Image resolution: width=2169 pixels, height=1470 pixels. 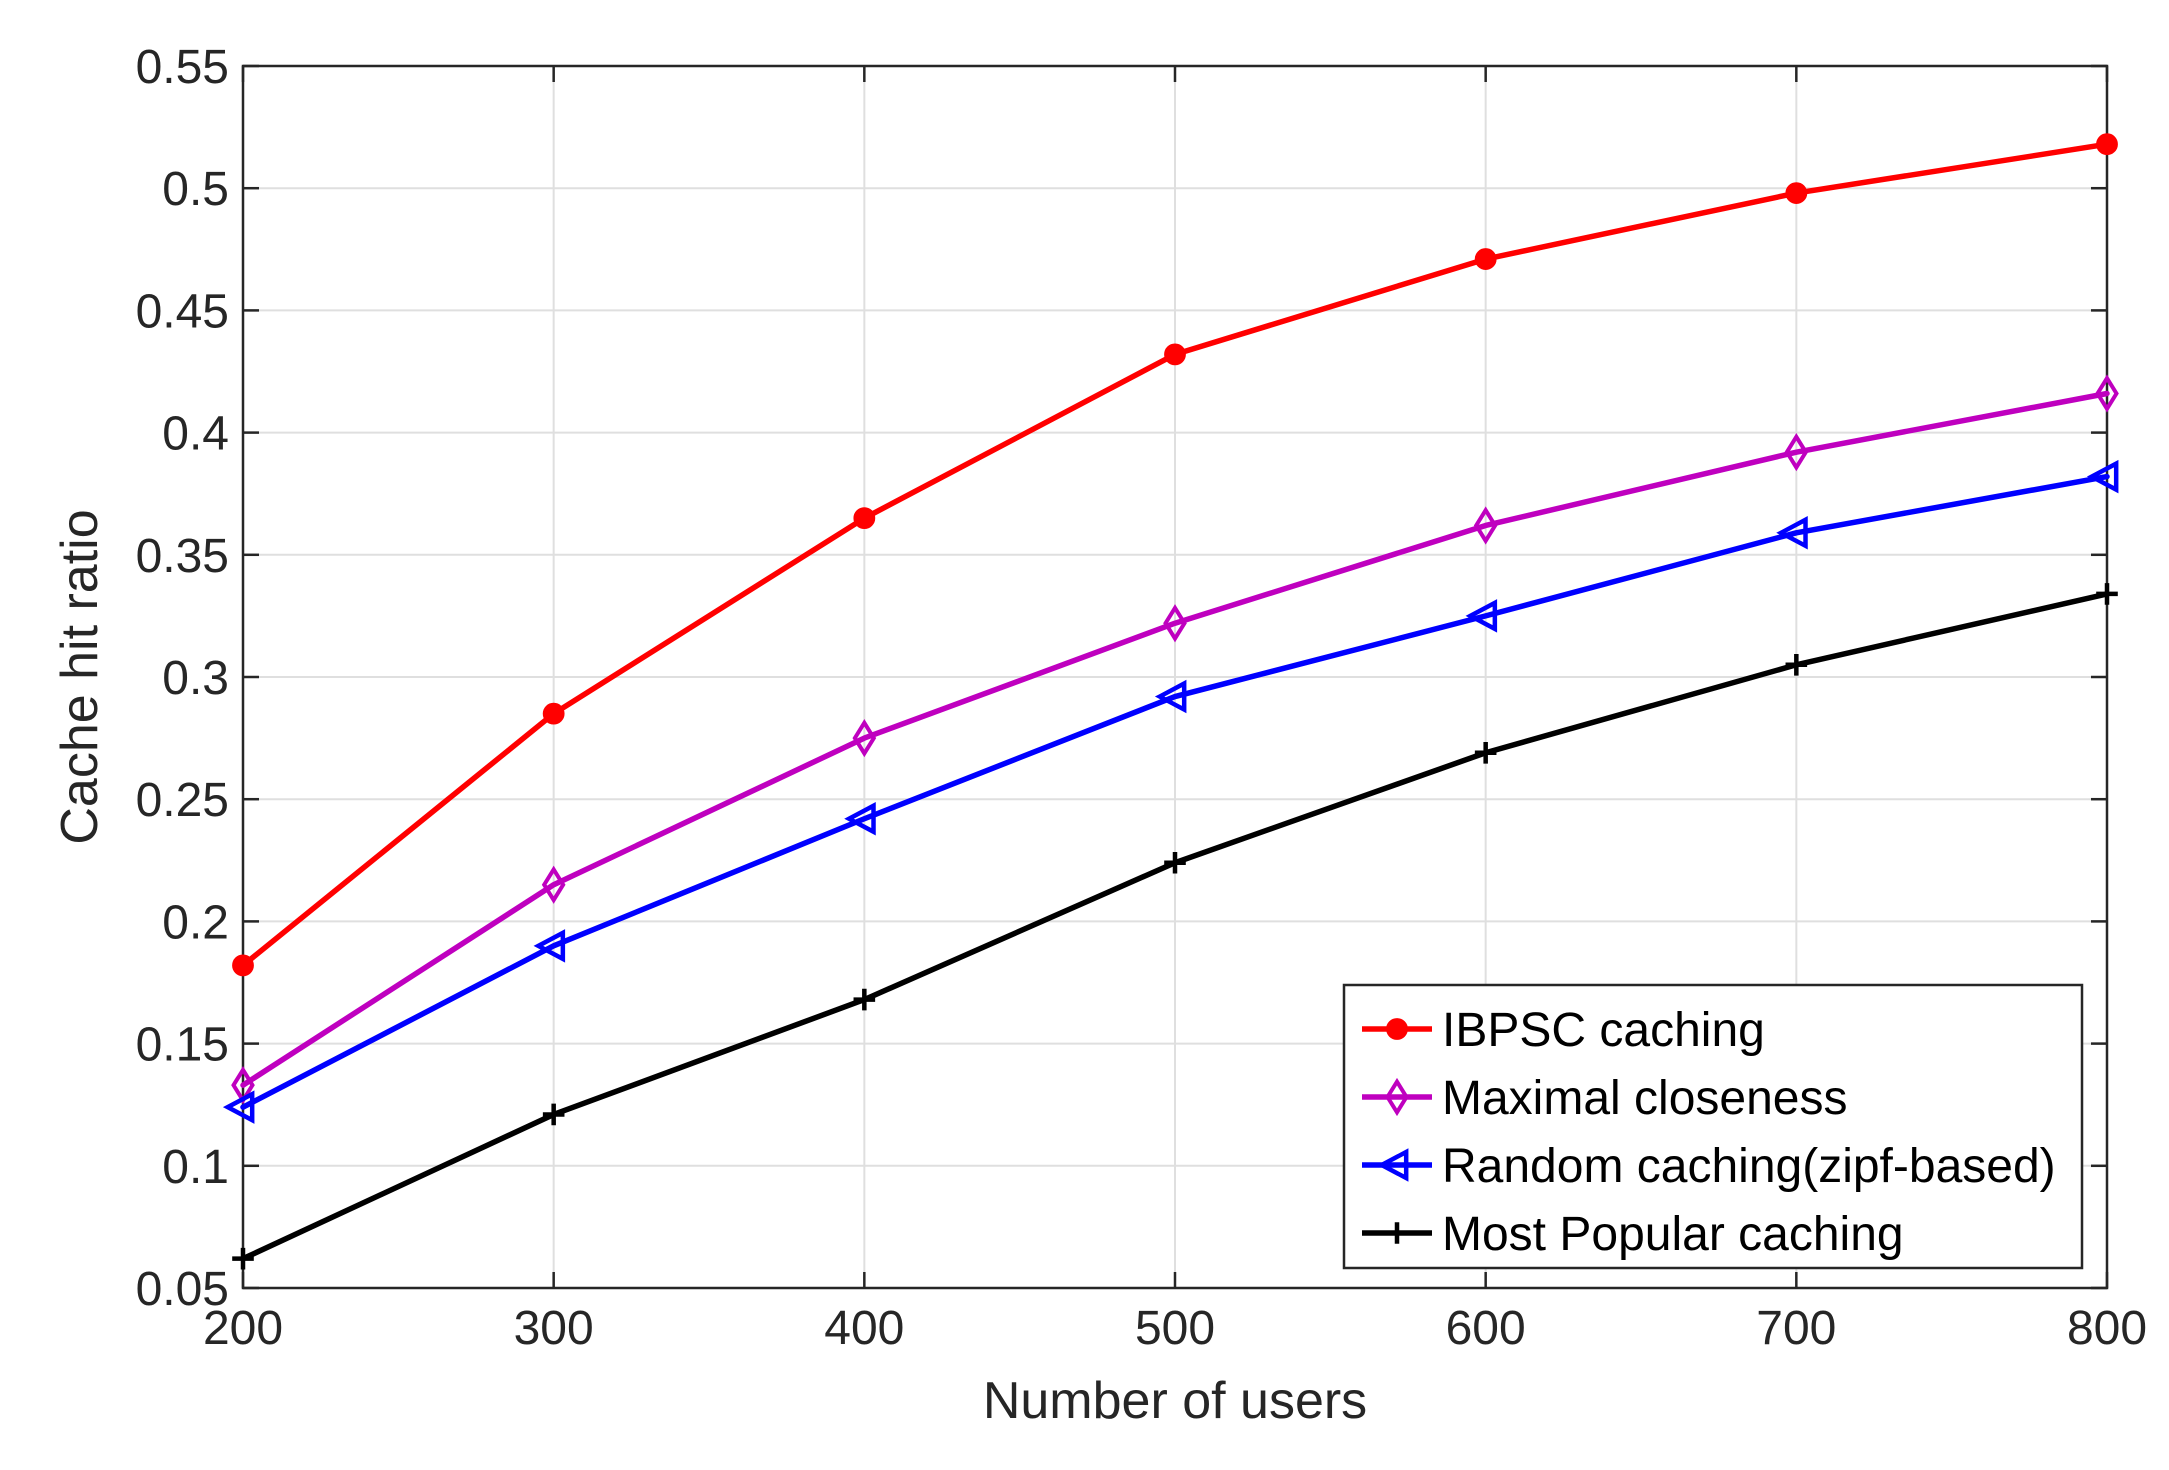 I want to click on x-tick-label: 500, so click(x=1175, y=1328).